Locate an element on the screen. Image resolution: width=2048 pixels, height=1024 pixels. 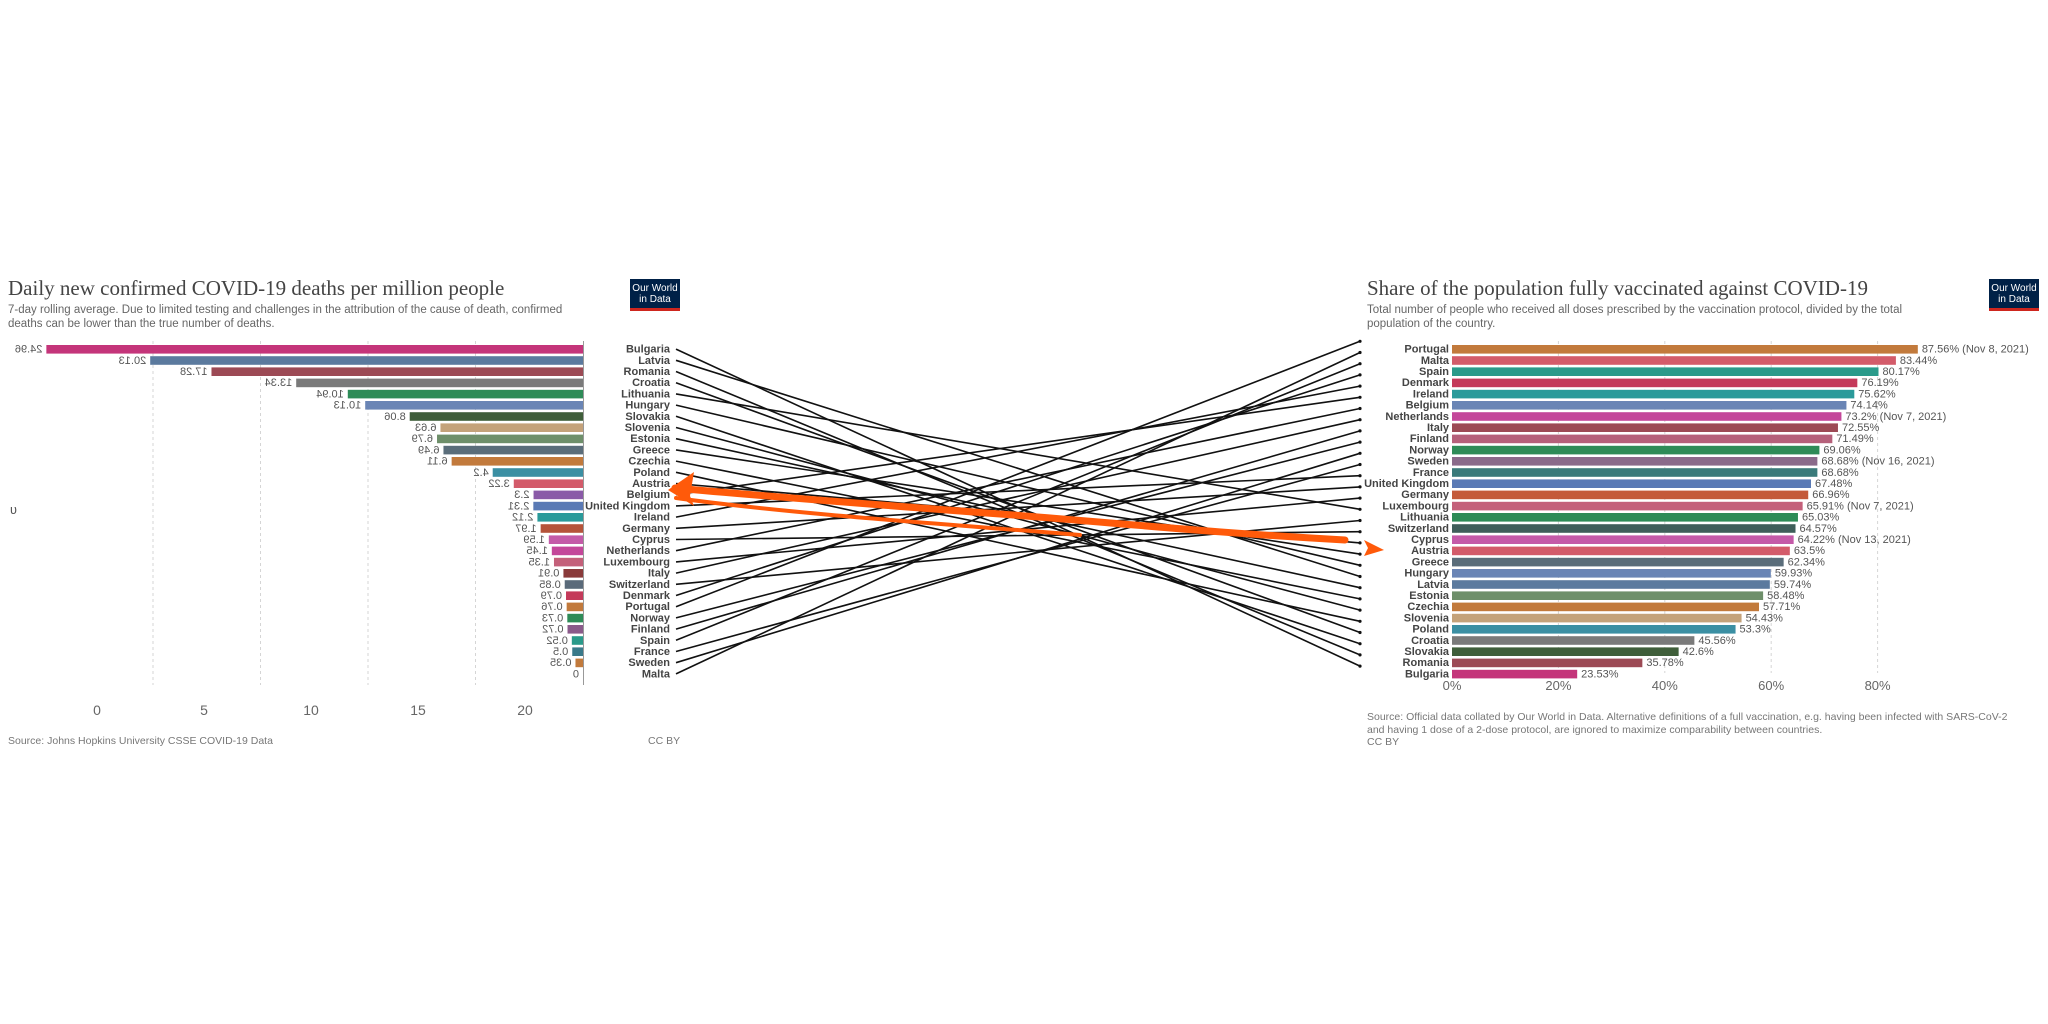
left-bar-latvia is located at coordinates (366, 360).